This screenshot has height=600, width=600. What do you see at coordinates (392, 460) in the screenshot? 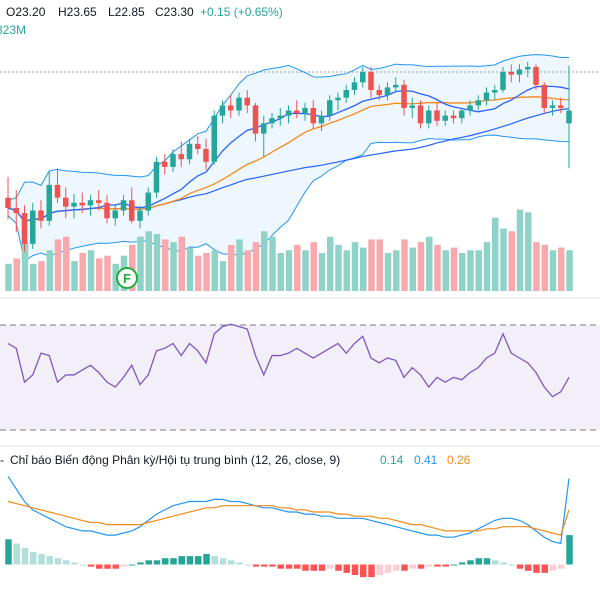
I see `macd-legend-hist: 0.14` at bounding box center [392, 460].